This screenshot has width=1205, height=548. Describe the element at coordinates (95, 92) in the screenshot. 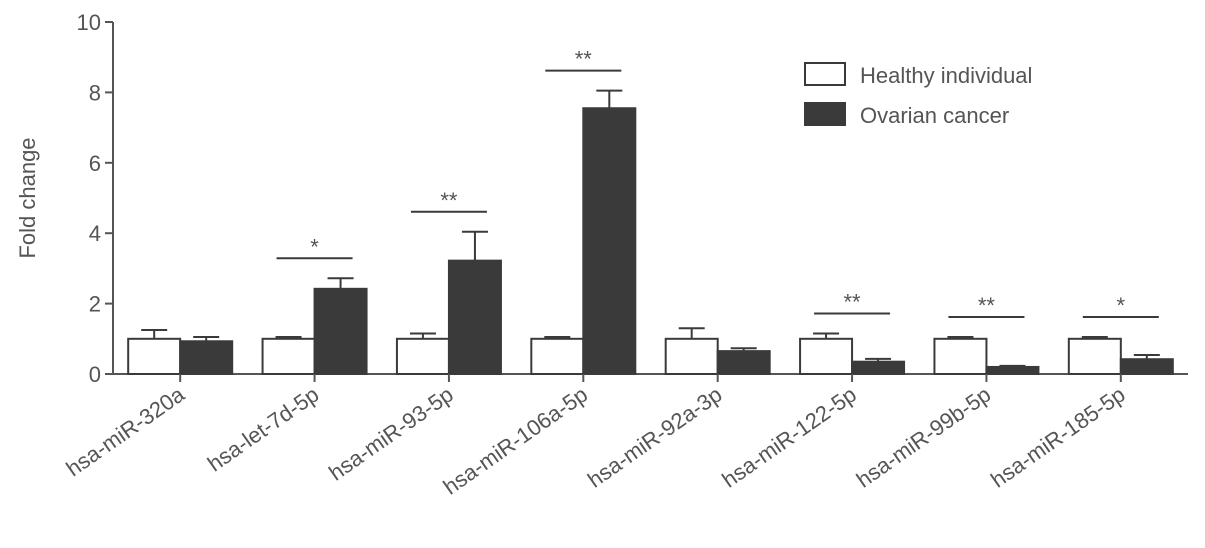

I see `y-tick-label: 8` at that location.